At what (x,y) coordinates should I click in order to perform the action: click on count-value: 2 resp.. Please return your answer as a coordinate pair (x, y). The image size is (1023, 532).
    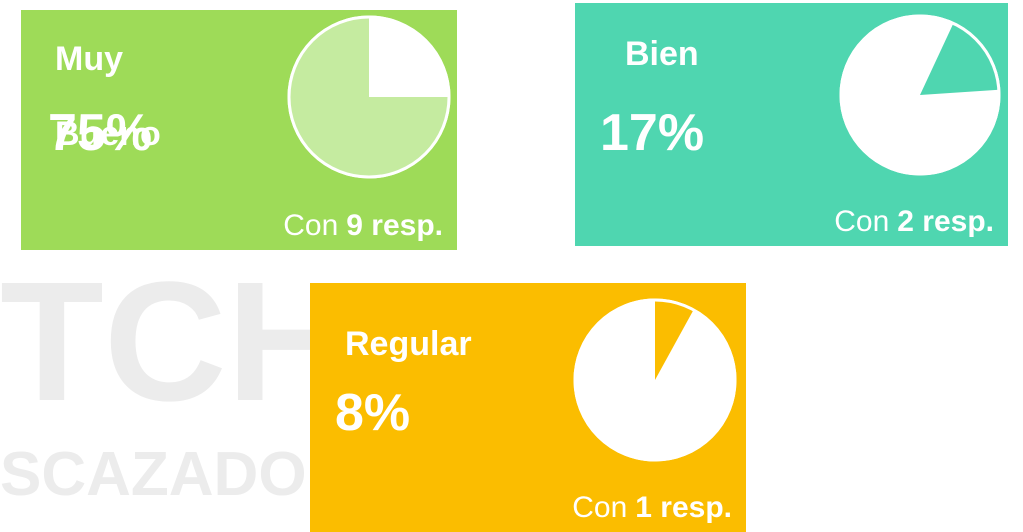
    Looking at the image, I should click on (945, 221).